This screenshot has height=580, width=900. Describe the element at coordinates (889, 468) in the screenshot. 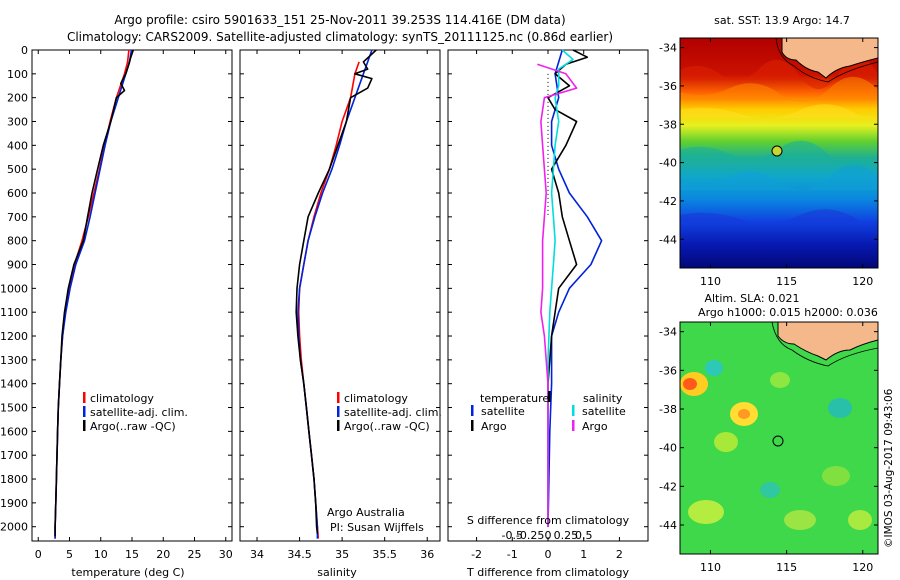

I see `imos-credit: ©IMOS 03-Aug-2017 09:43:06` at that location.